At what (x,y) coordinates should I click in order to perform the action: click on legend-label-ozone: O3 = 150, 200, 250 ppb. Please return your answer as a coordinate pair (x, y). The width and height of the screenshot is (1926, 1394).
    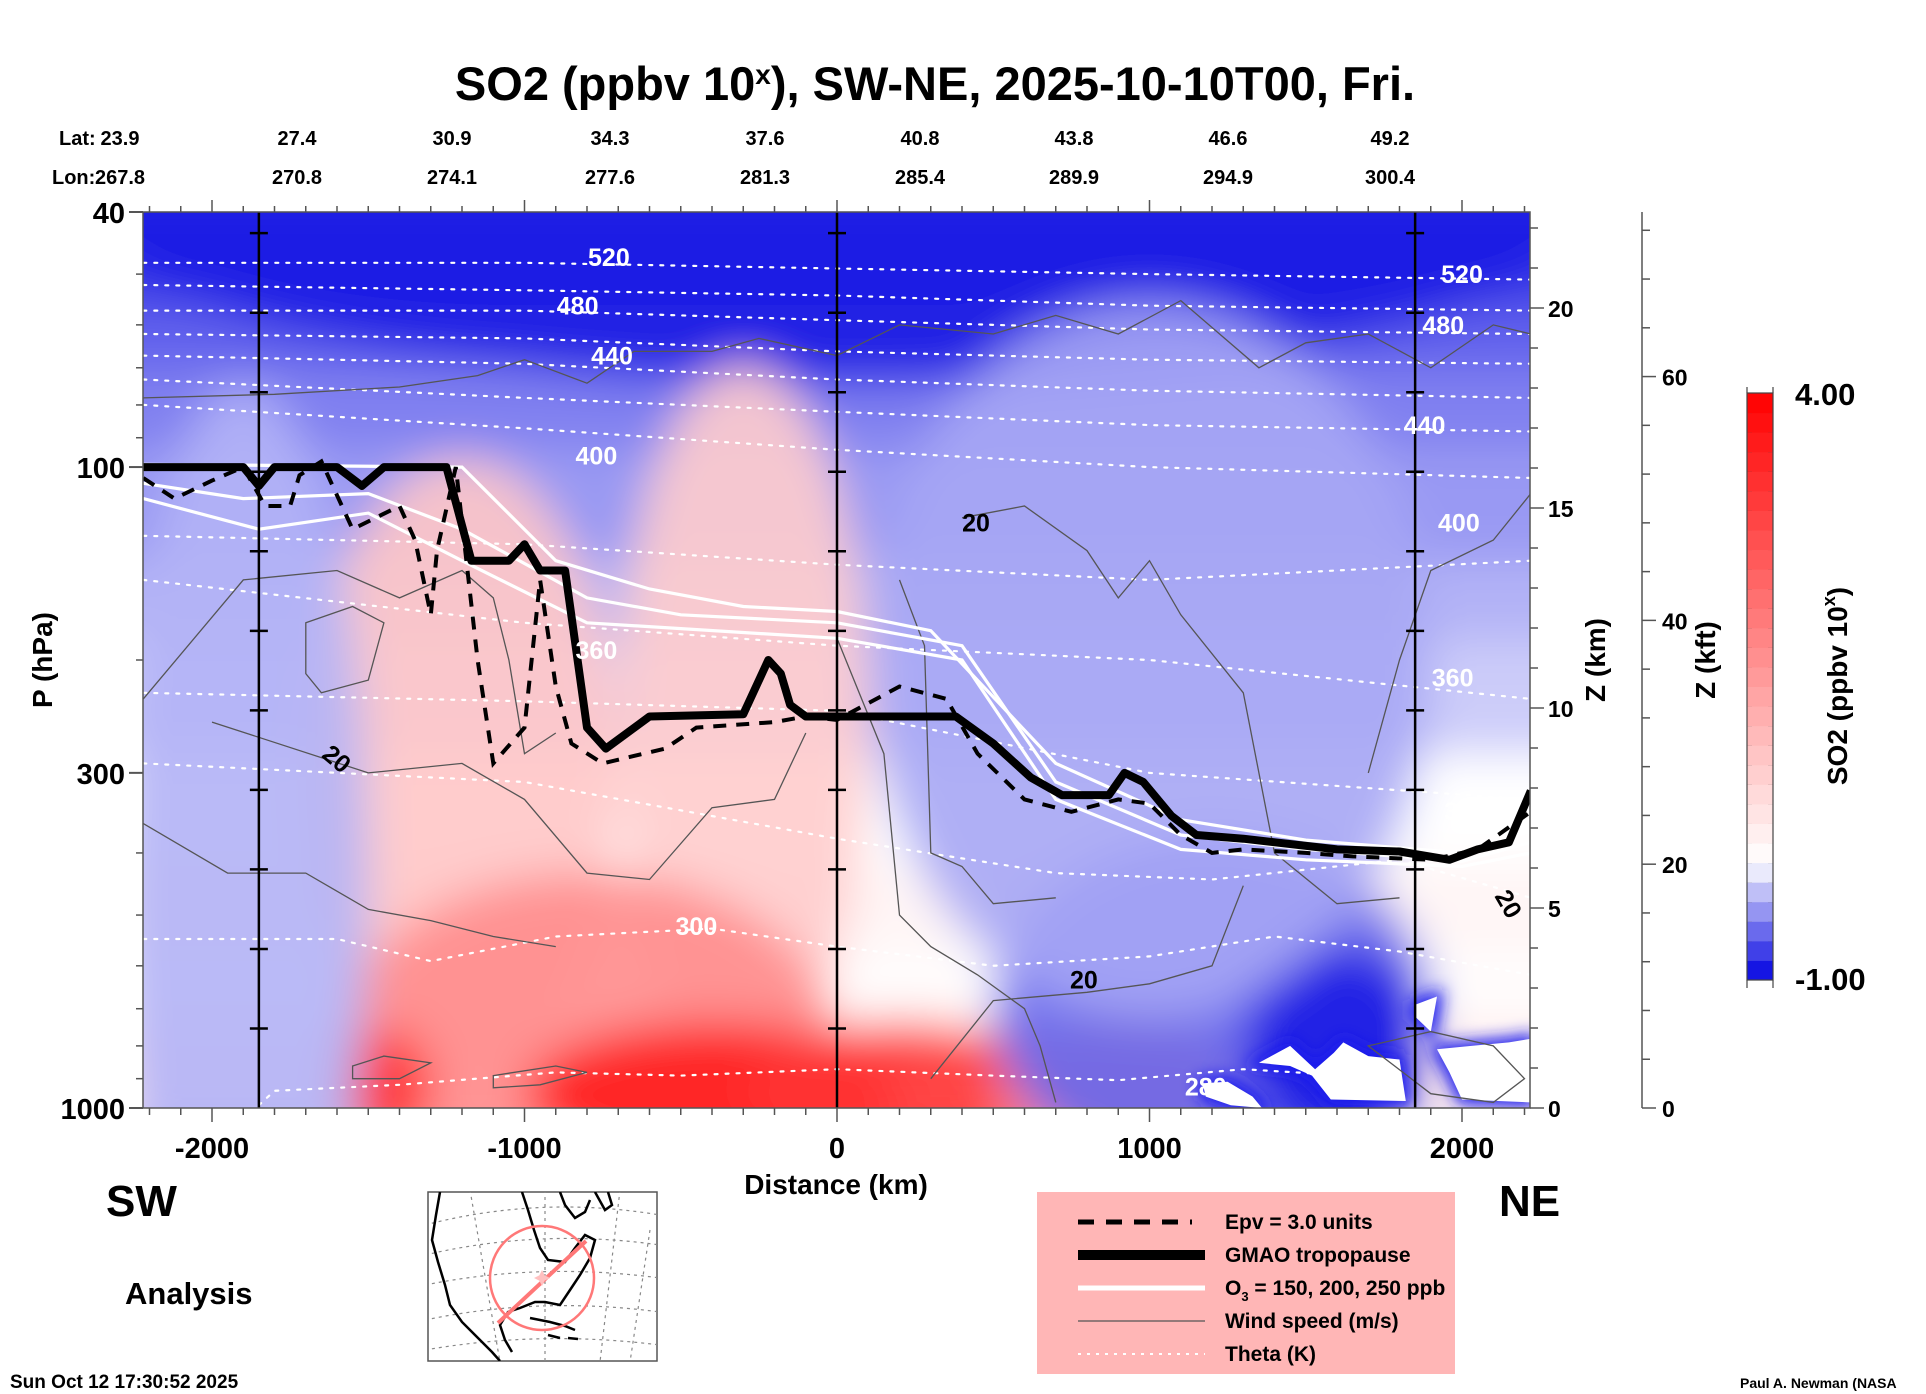
    Looking at the image, I should click on (1335, 1290).